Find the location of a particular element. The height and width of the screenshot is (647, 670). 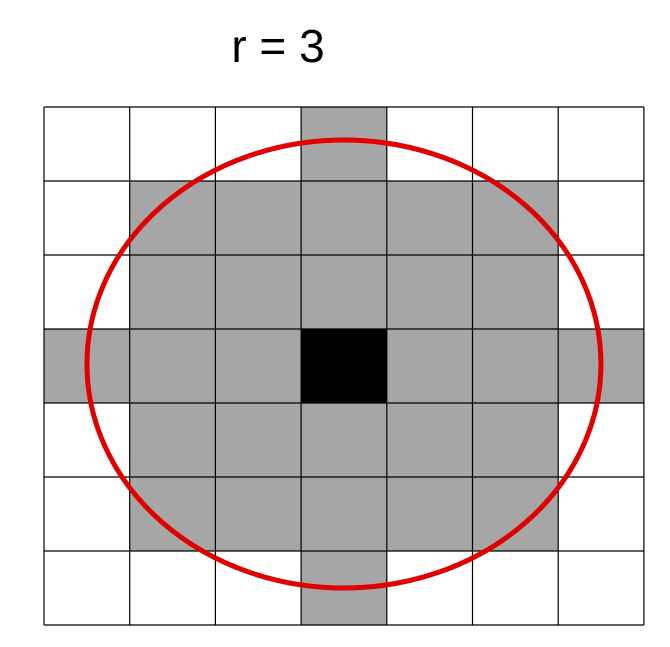

diagram-title: r = 3 is located at coordinates (278, 46).